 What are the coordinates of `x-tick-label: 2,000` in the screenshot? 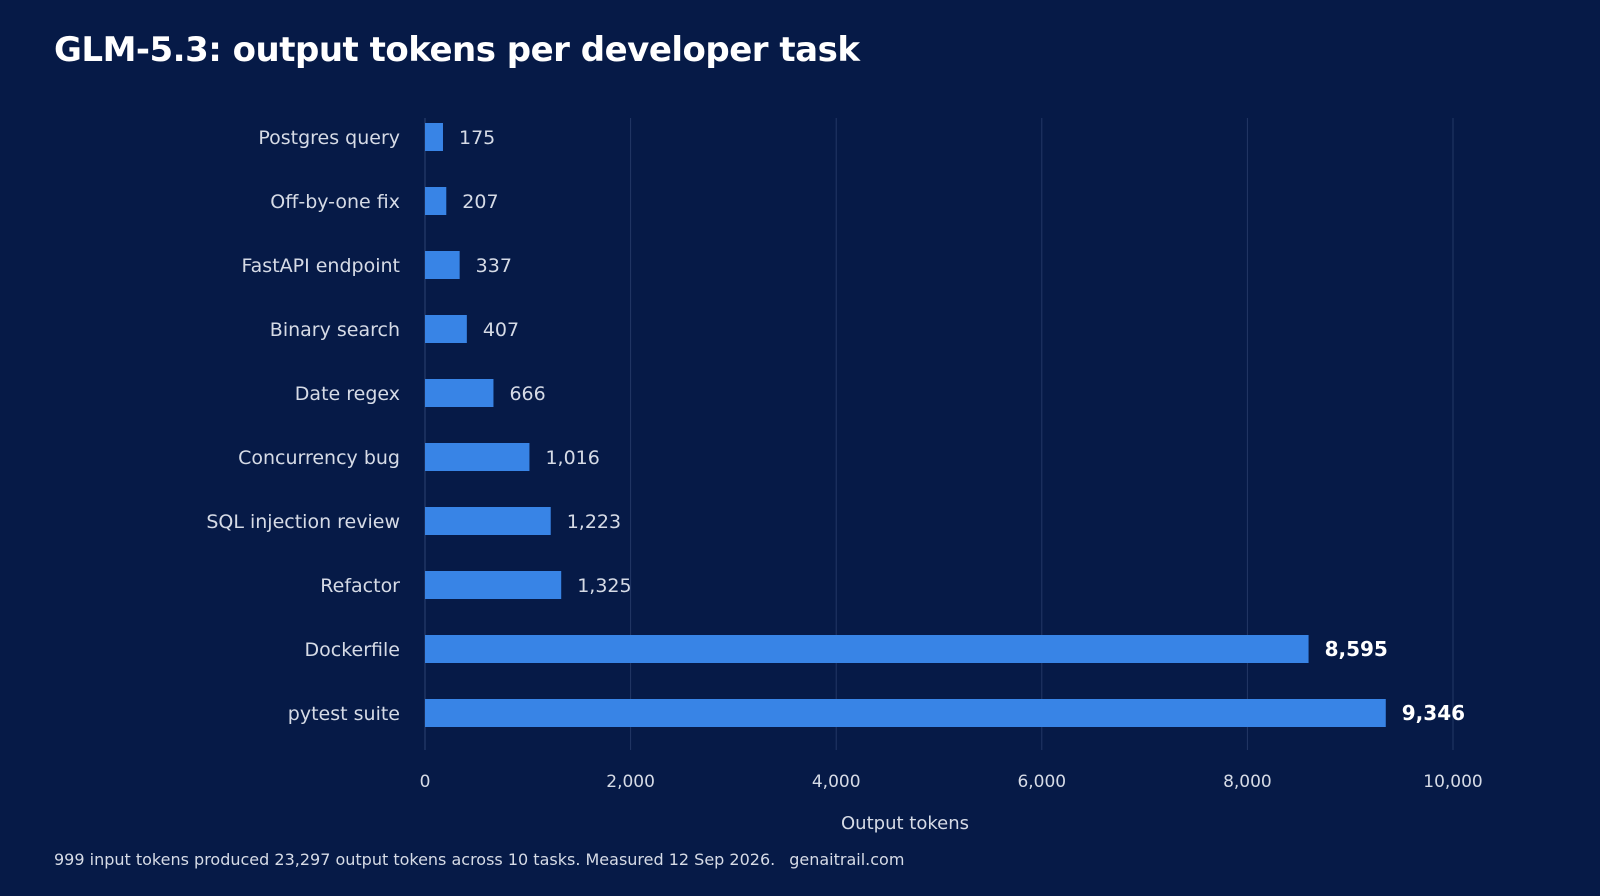 It's located at (630, 782).